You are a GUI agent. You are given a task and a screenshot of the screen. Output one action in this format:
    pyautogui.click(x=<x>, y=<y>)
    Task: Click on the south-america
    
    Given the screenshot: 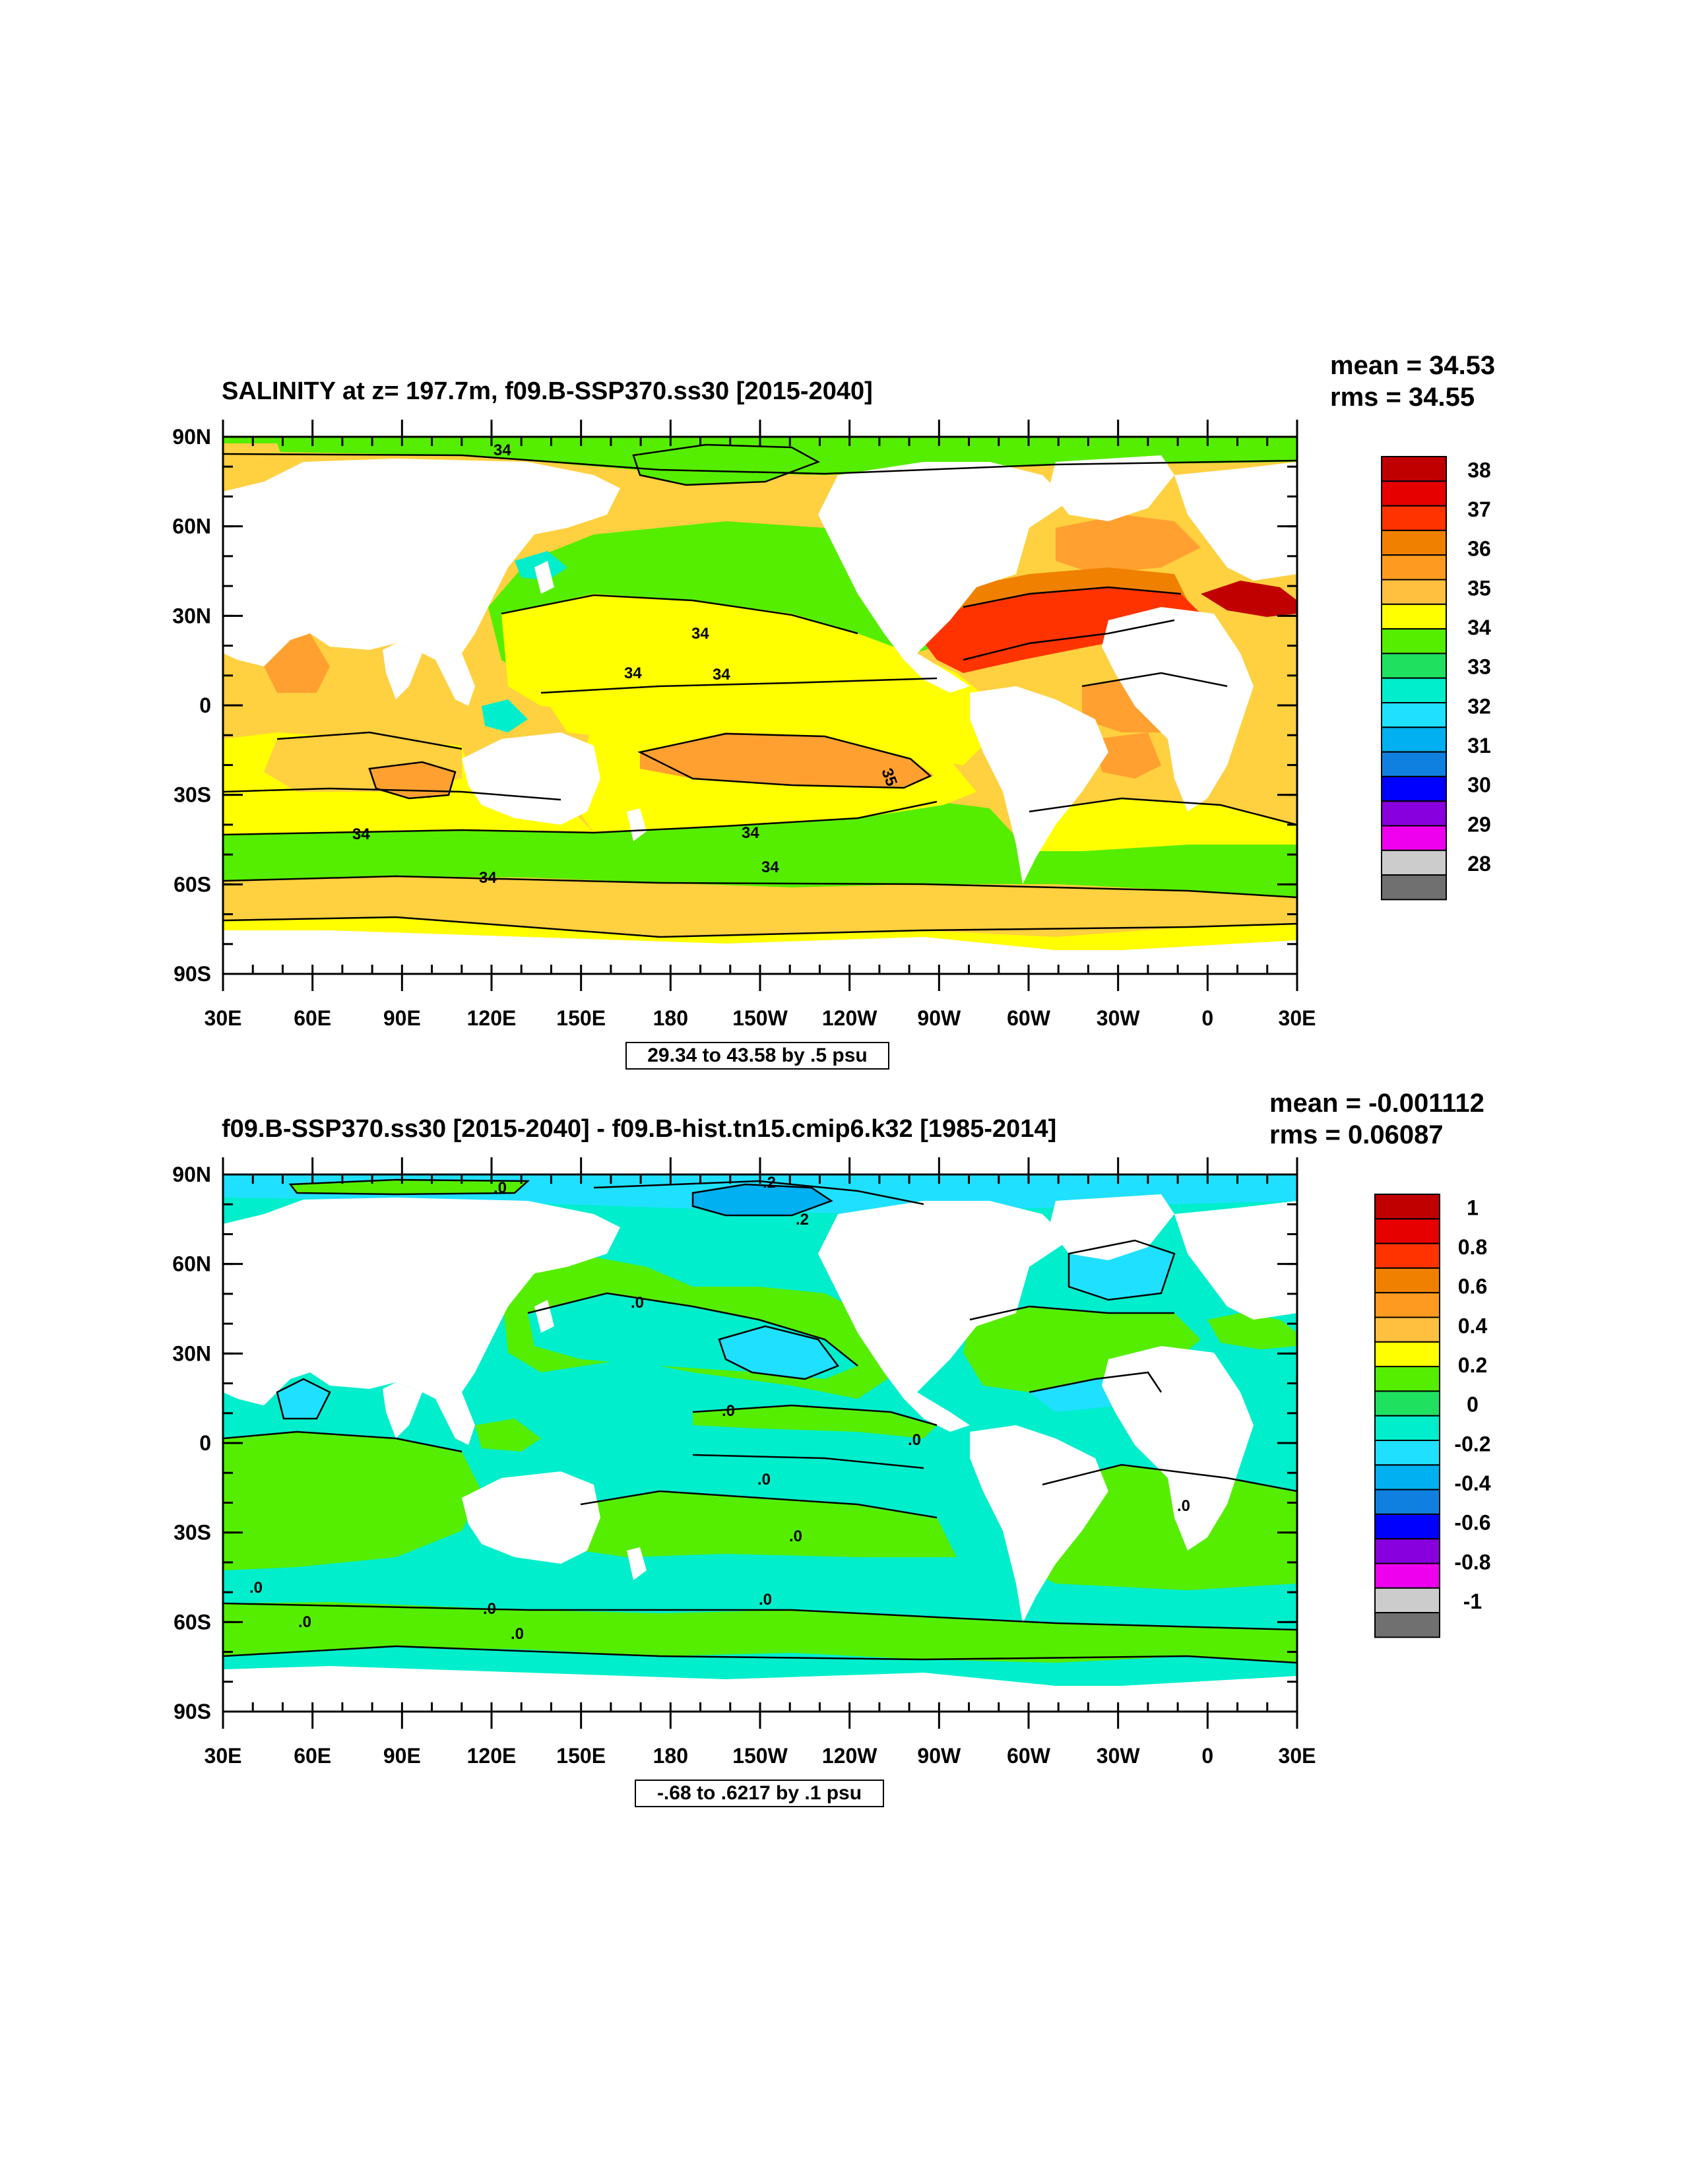 What is the action you would take?
    pyautogui.click(x=1039, y=1524)
    